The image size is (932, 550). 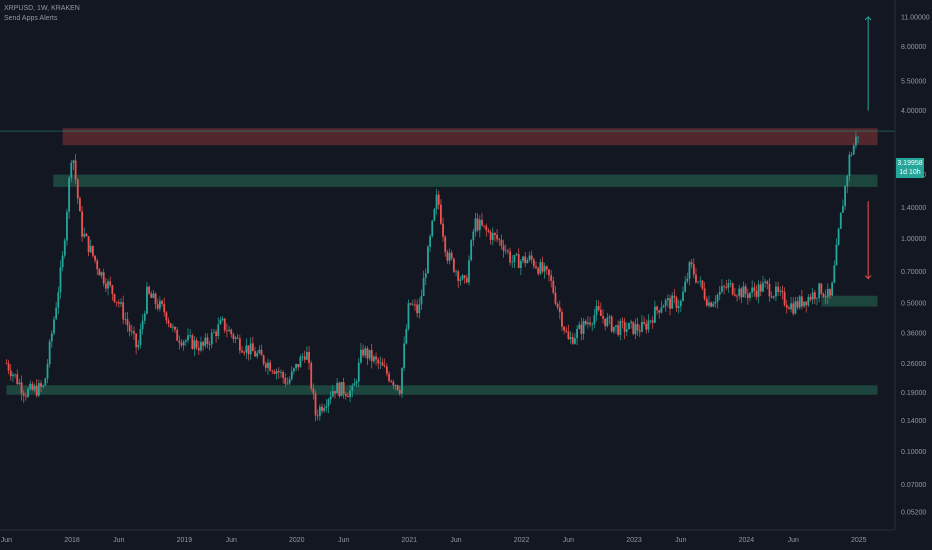 I want to click on alerts-label: Send Apps Alerts, so click(x=31, y=18).